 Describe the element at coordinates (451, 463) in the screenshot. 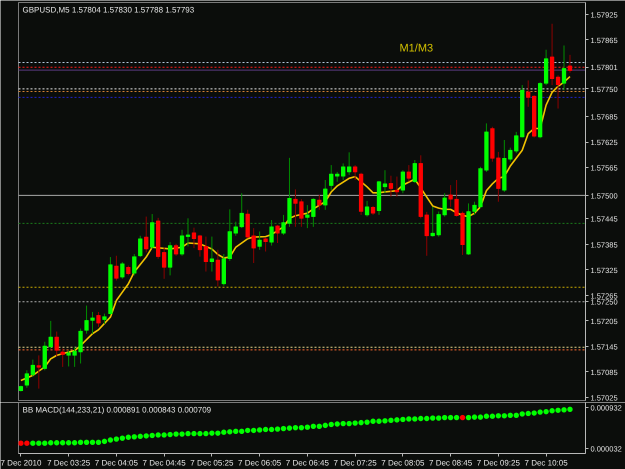

I see `x-tick-label: 7 Dec 08:45` at that location.